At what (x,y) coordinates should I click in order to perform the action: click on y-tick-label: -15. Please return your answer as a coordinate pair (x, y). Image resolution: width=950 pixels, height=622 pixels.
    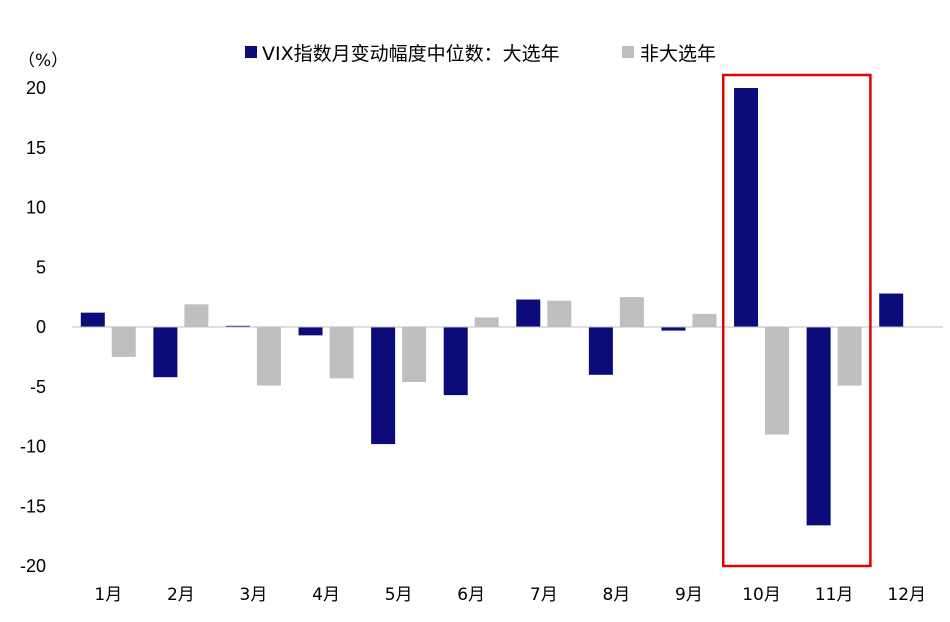
    Looking at the image, I should click on (33, 506).